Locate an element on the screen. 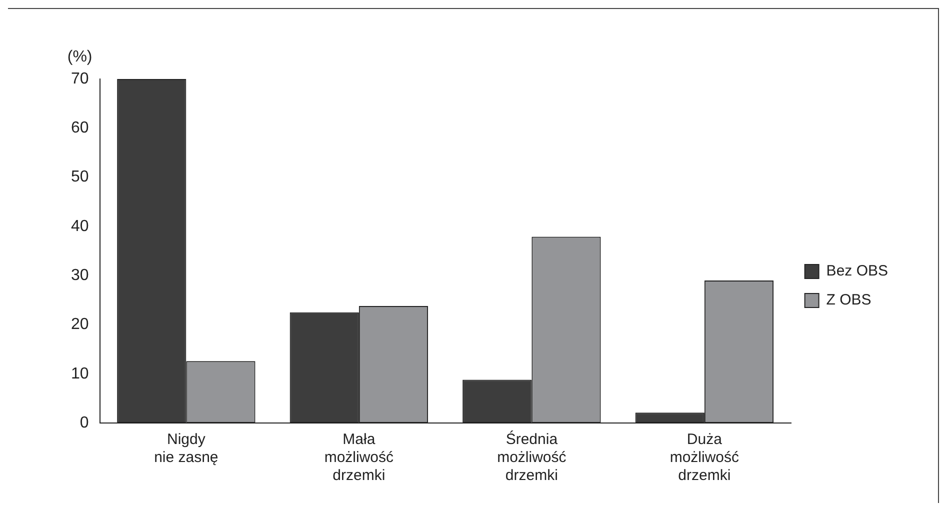 The height and width of the screenshot is (510, 948). y-tick-label: 10 is located at coordinates (80, 373).